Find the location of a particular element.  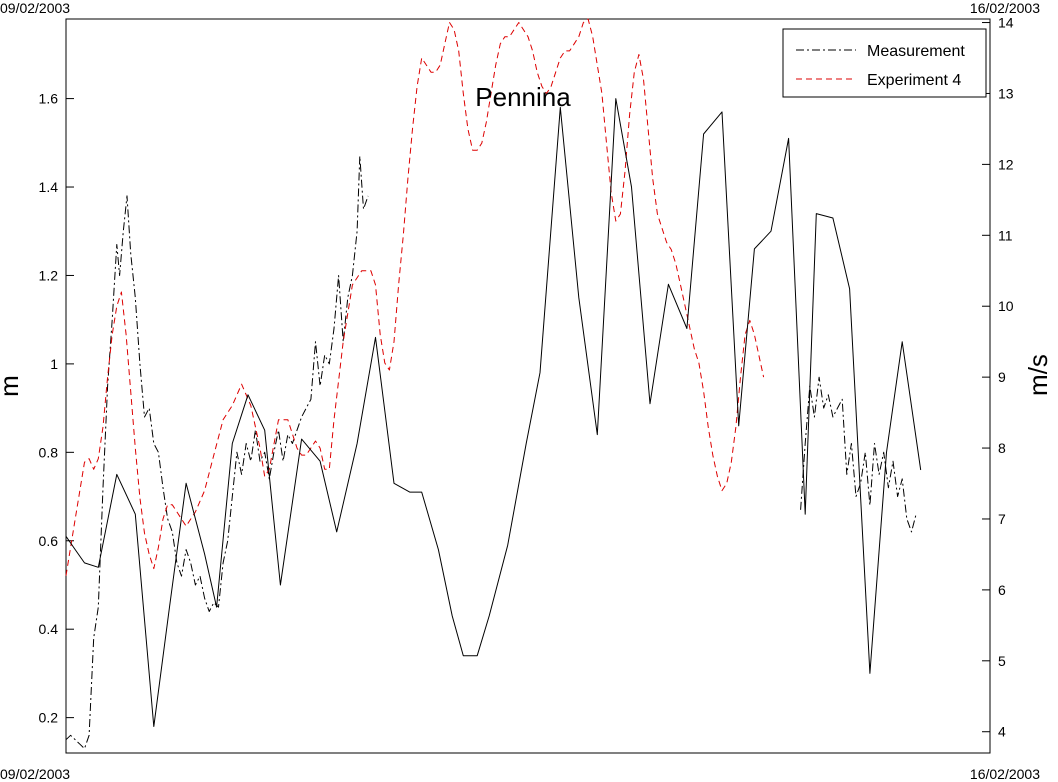

left-tick-label: 0.4 is located at coordinates (49, 629).